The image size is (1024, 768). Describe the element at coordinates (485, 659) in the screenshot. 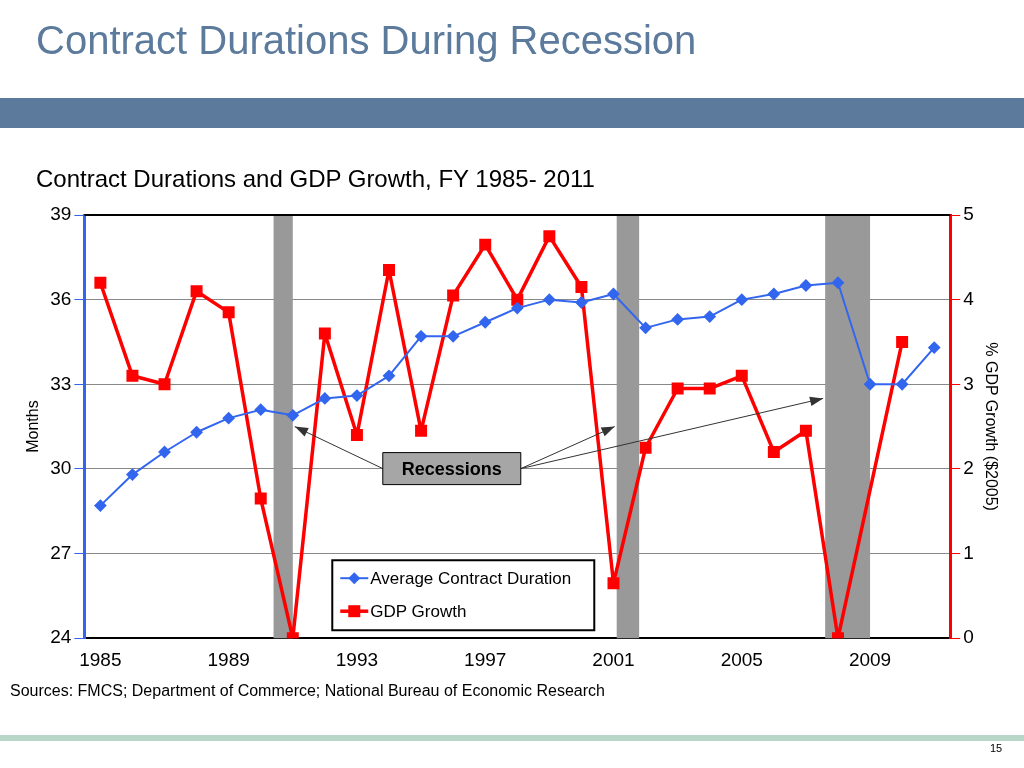

I see `x-tick-label: 1997` at that location.